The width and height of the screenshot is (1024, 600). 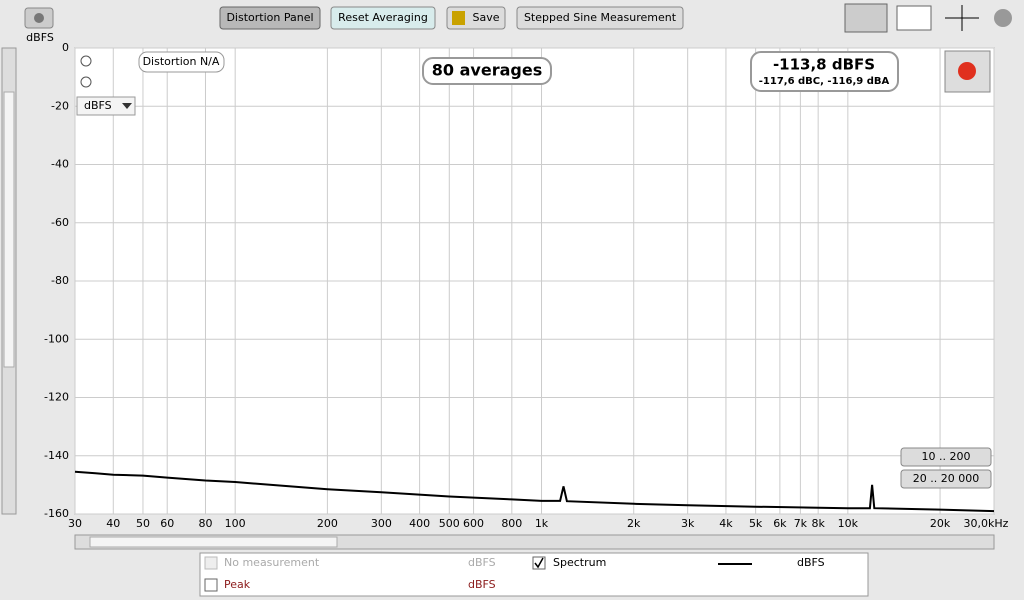 What do you see at coordinates (967, 71) in the screenshot?
I see `record-indicator` at bounding box center [967, 71].